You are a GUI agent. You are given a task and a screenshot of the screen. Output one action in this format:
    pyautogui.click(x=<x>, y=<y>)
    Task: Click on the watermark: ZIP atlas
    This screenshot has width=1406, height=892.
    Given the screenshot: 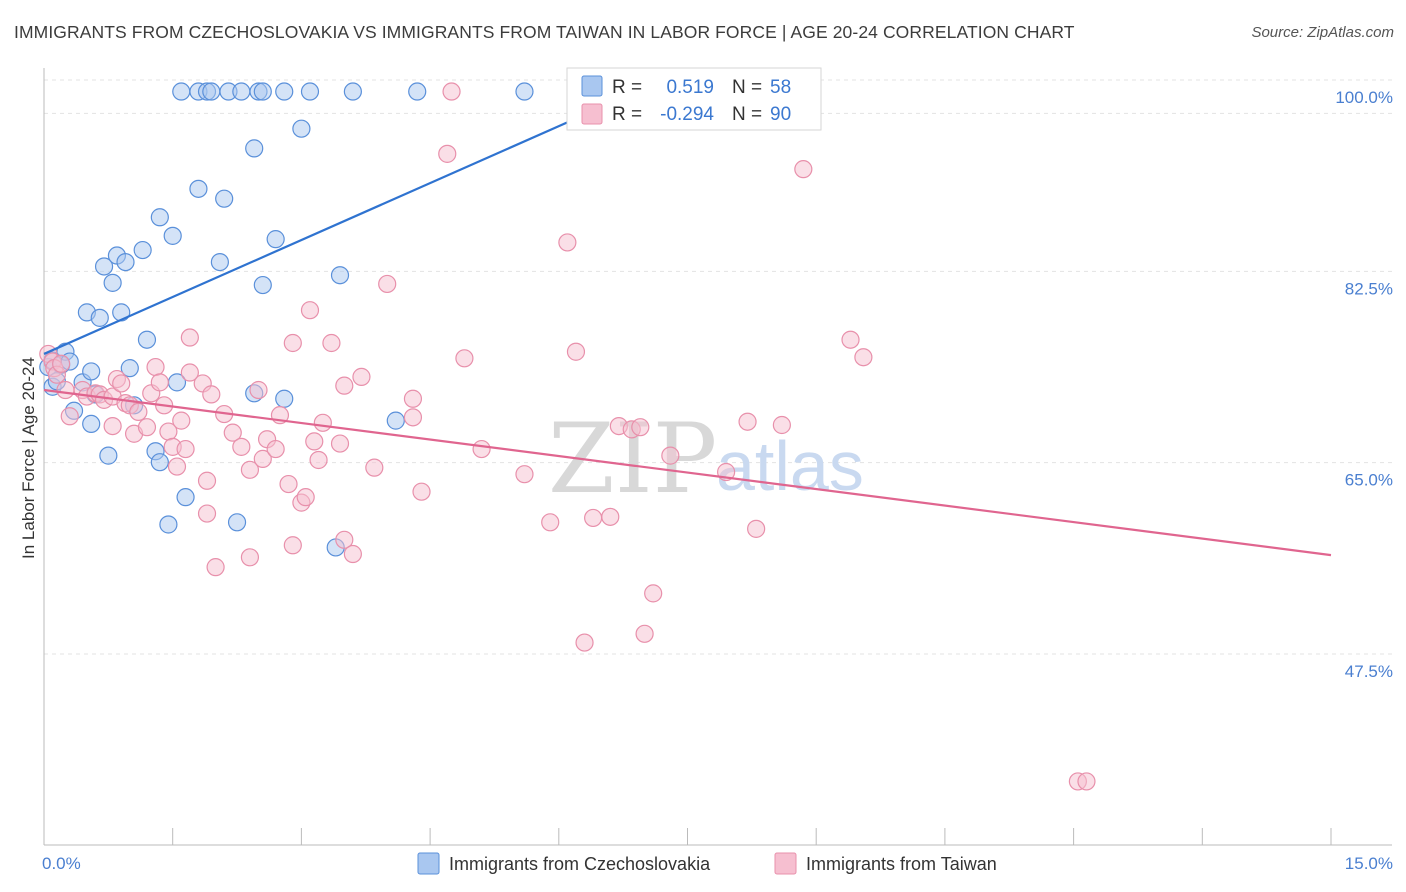 What is the action you would take?
    pyautogui.click(x=706, y=459)
    